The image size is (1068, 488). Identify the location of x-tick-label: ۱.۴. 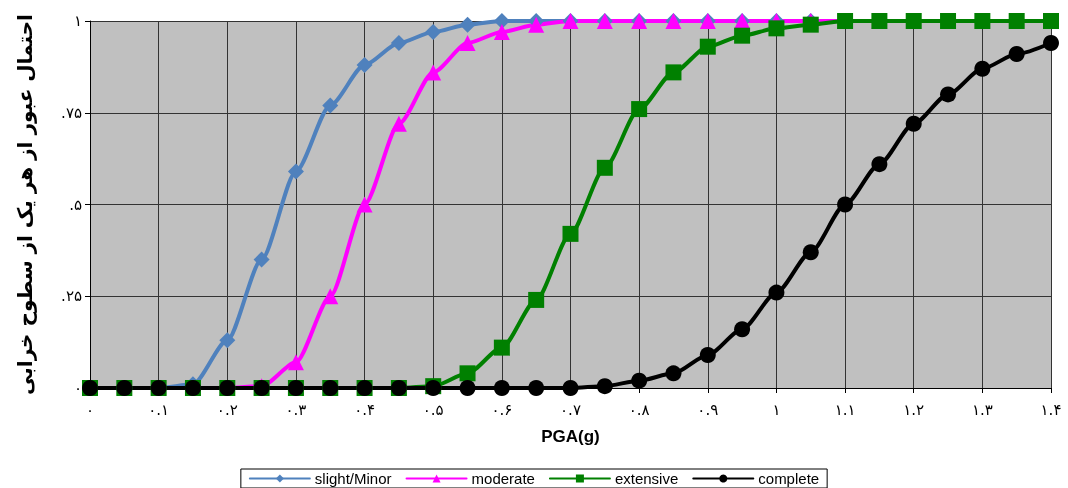
(1051, 409).